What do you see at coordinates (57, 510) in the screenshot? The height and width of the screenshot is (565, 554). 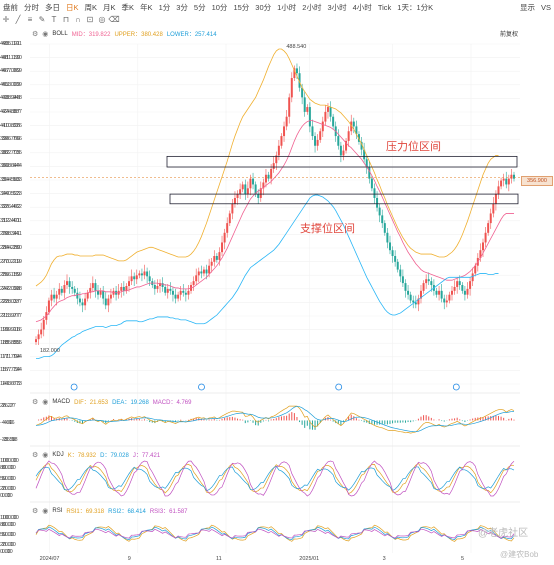 I see `rsi-name: RSI` at bounding box center [57, 510].